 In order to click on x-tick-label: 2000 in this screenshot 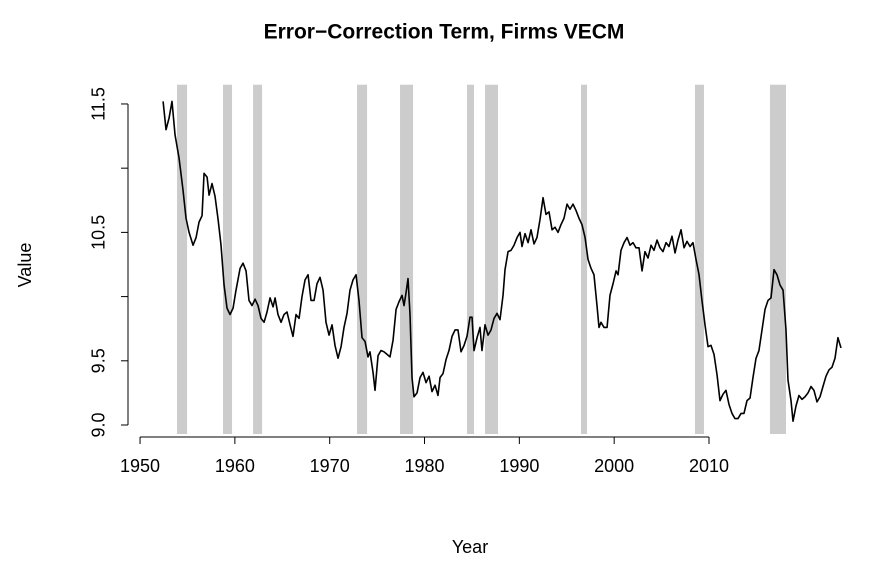, I will do `click(614, 466)`.